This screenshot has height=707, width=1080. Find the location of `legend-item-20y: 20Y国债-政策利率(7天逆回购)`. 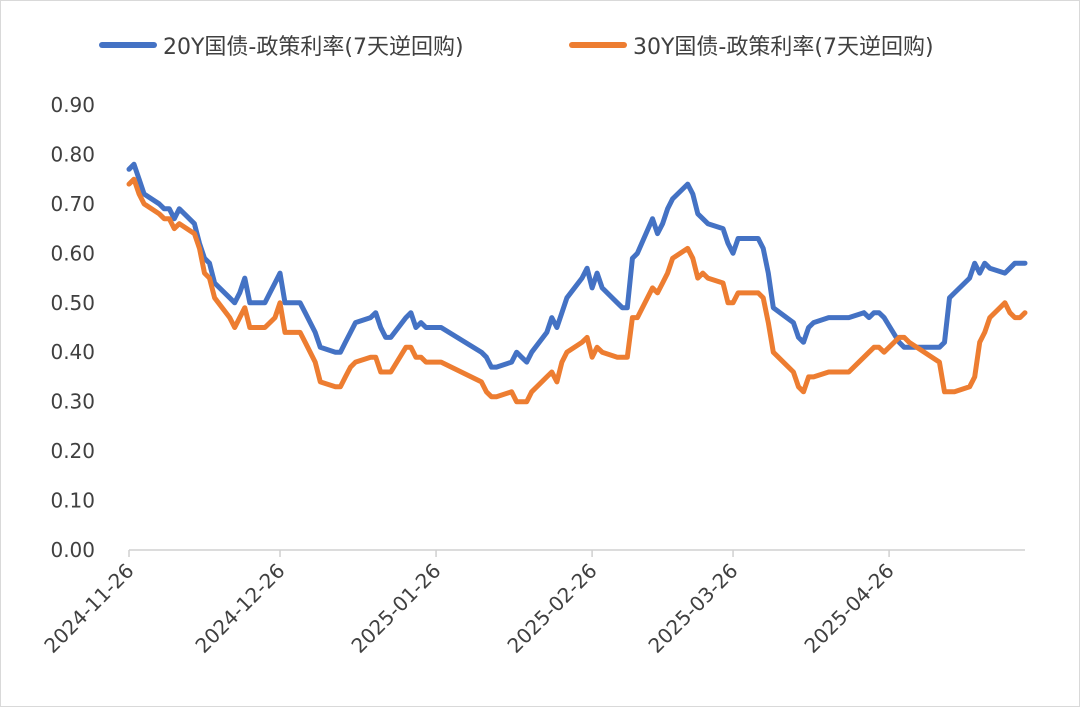

legend-item-20y: 20Y国债-政策利率(7天逆回购) is located at coordinates (281, 45).